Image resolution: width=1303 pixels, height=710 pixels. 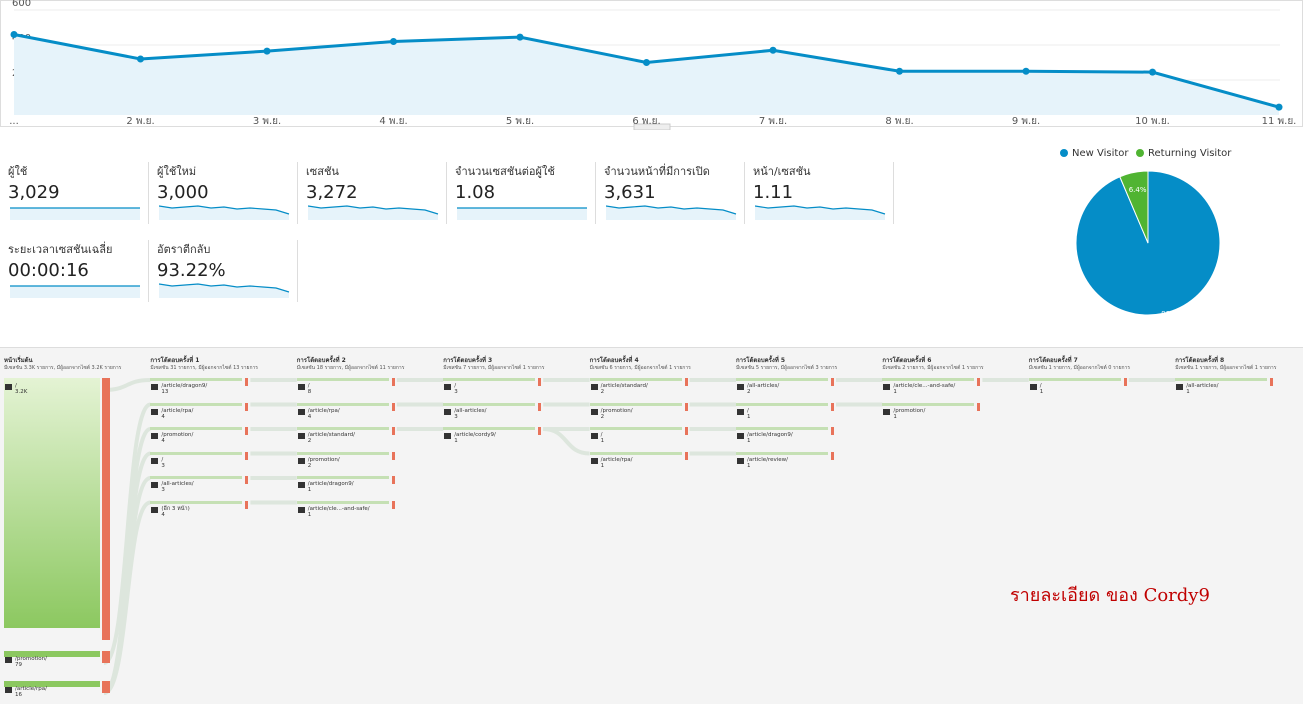 I want to click on metric-value: 1.08, so click(x=475, y=192).